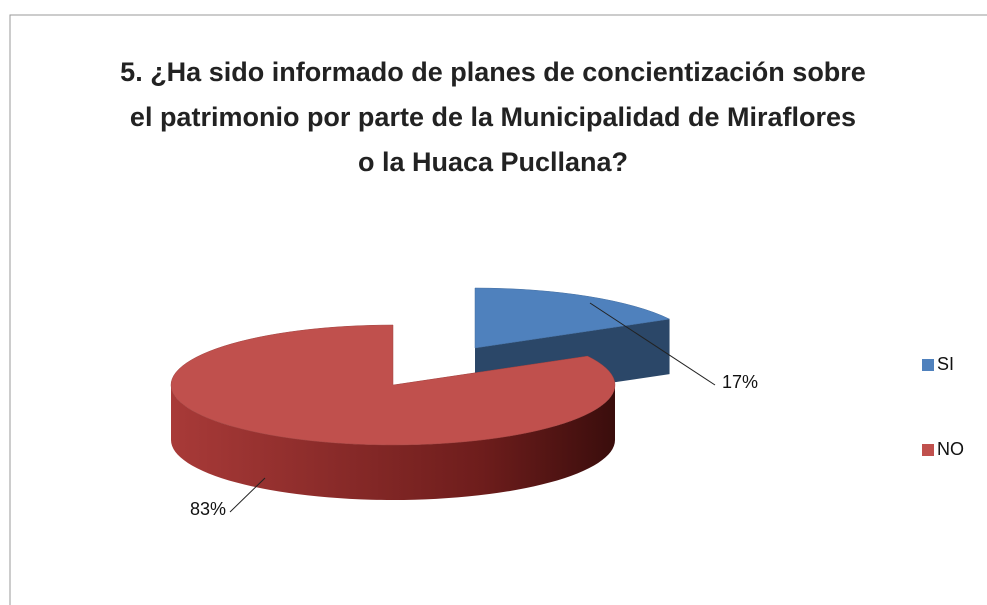 This screenshot has width=987, height=605. What do you see at coordinates (208, 509) in the screenshot?
I see `data-label: 83%` at bounding box center [208, 509].